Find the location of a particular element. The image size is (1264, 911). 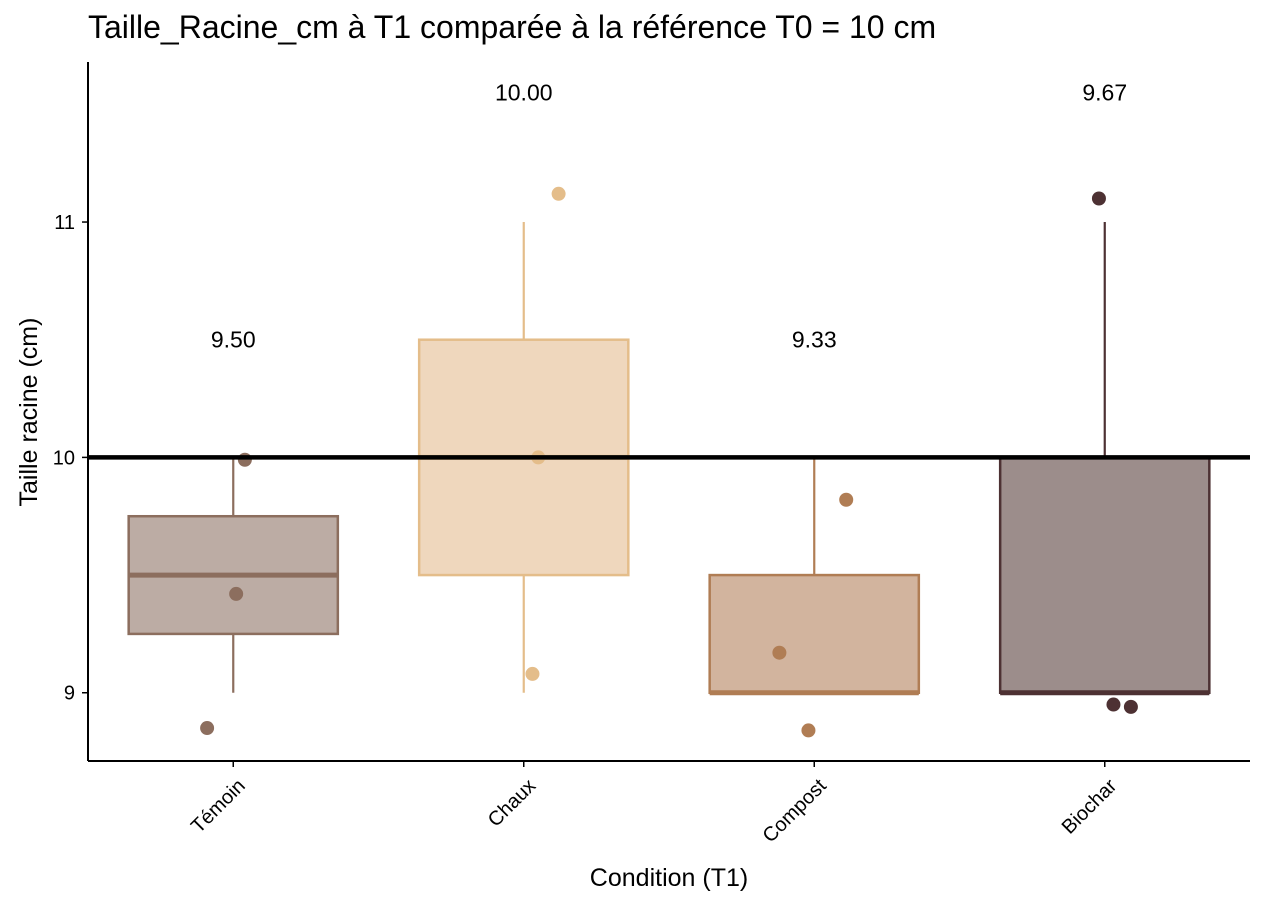

y-axis-title: Taille racine (cm) is located at coordinates (29, 412).